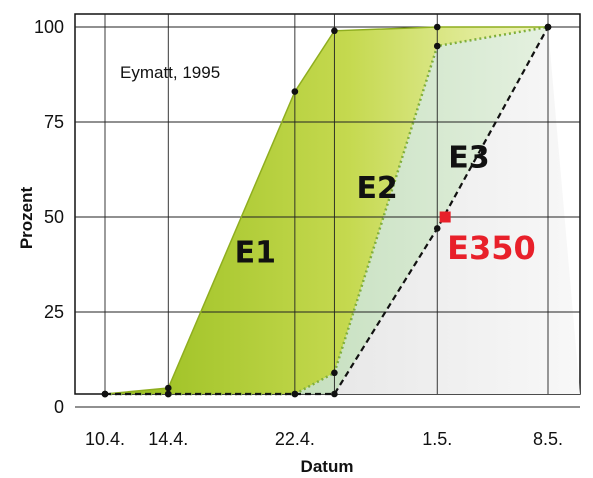 Image resolution: width=593 pixels, height=478 pixels. What do you see at coordinates (255, 253) in the screenshot?
I see `area-label-e1: E1` at bounding box center [255, 253].